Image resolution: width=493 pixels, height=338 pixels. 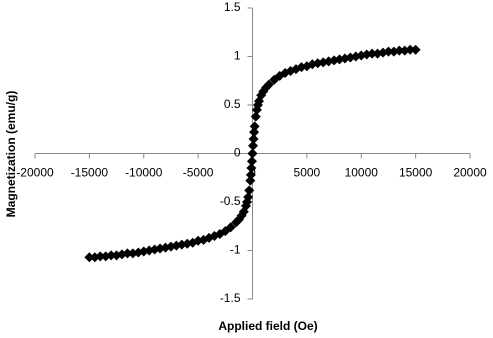 I want to click on x-tick-label: 20000, so click(x=470, y=173).